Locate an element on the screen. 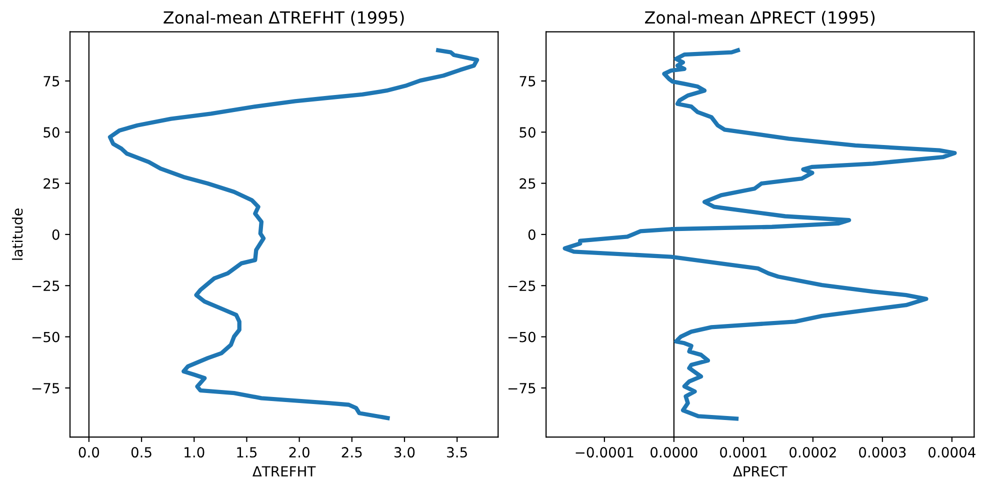  x-tick-label: 2.5 is located at coordinates (352, 452).